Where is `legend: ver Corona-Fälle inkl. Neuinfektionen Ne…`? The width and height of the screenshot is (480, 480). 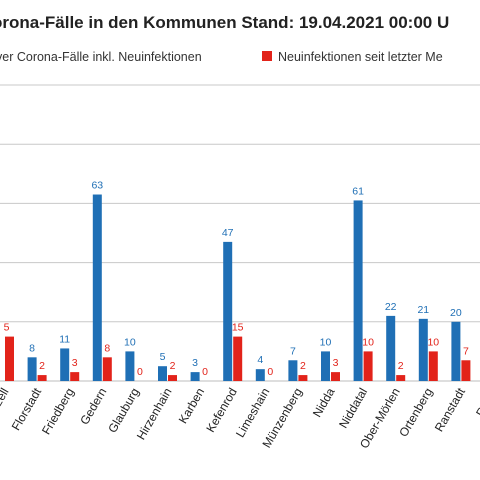
legend: ver Corona-Fälle inkl. Neuinfektionen Ne… is located at coordinates (221, 57).